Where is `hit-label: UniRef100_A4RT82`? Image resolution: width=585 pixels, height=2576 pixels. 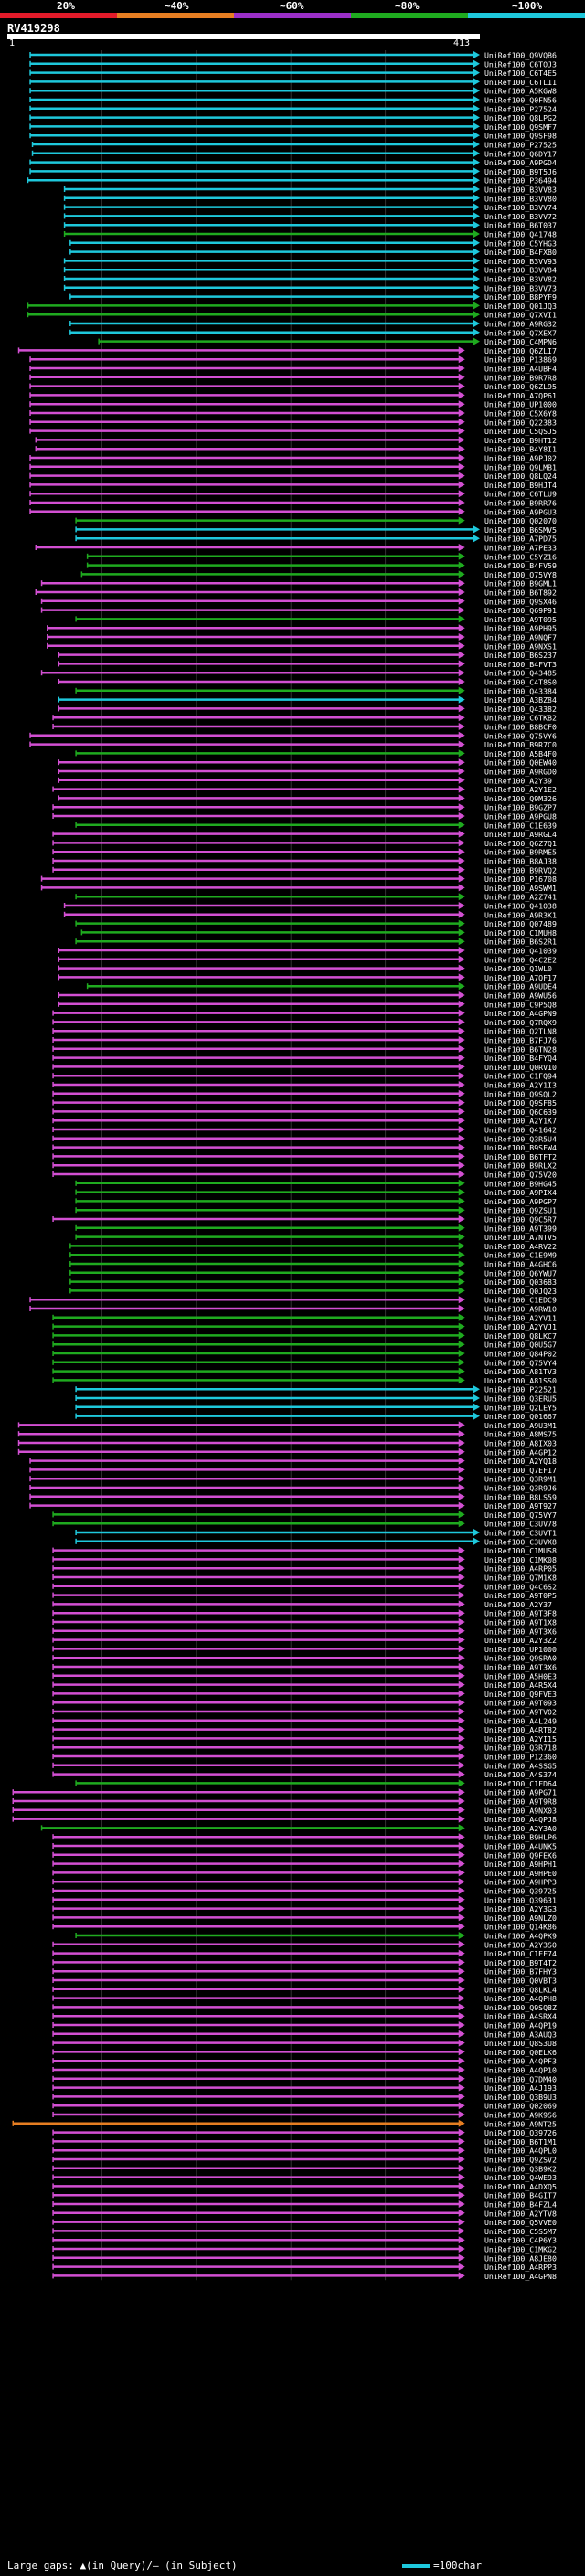
hit-label: UniRef100_A4RT82 is located at coordinates (520, 1729).